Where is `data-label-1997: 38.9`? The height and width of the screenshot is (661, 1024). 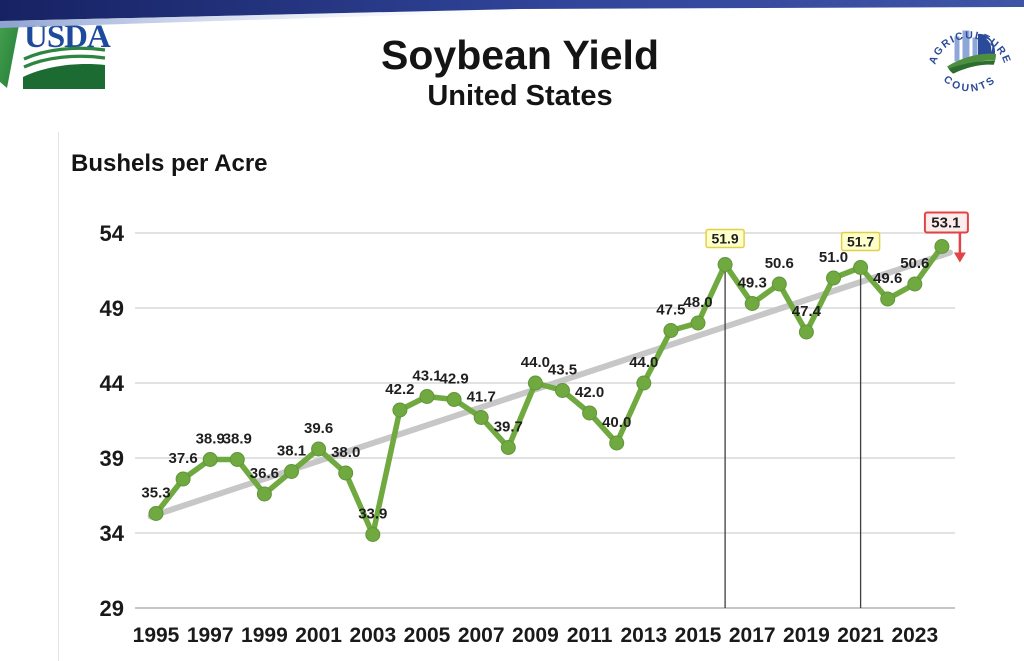
data-label-1997: 38.9 is located at coordinates (210, 439).